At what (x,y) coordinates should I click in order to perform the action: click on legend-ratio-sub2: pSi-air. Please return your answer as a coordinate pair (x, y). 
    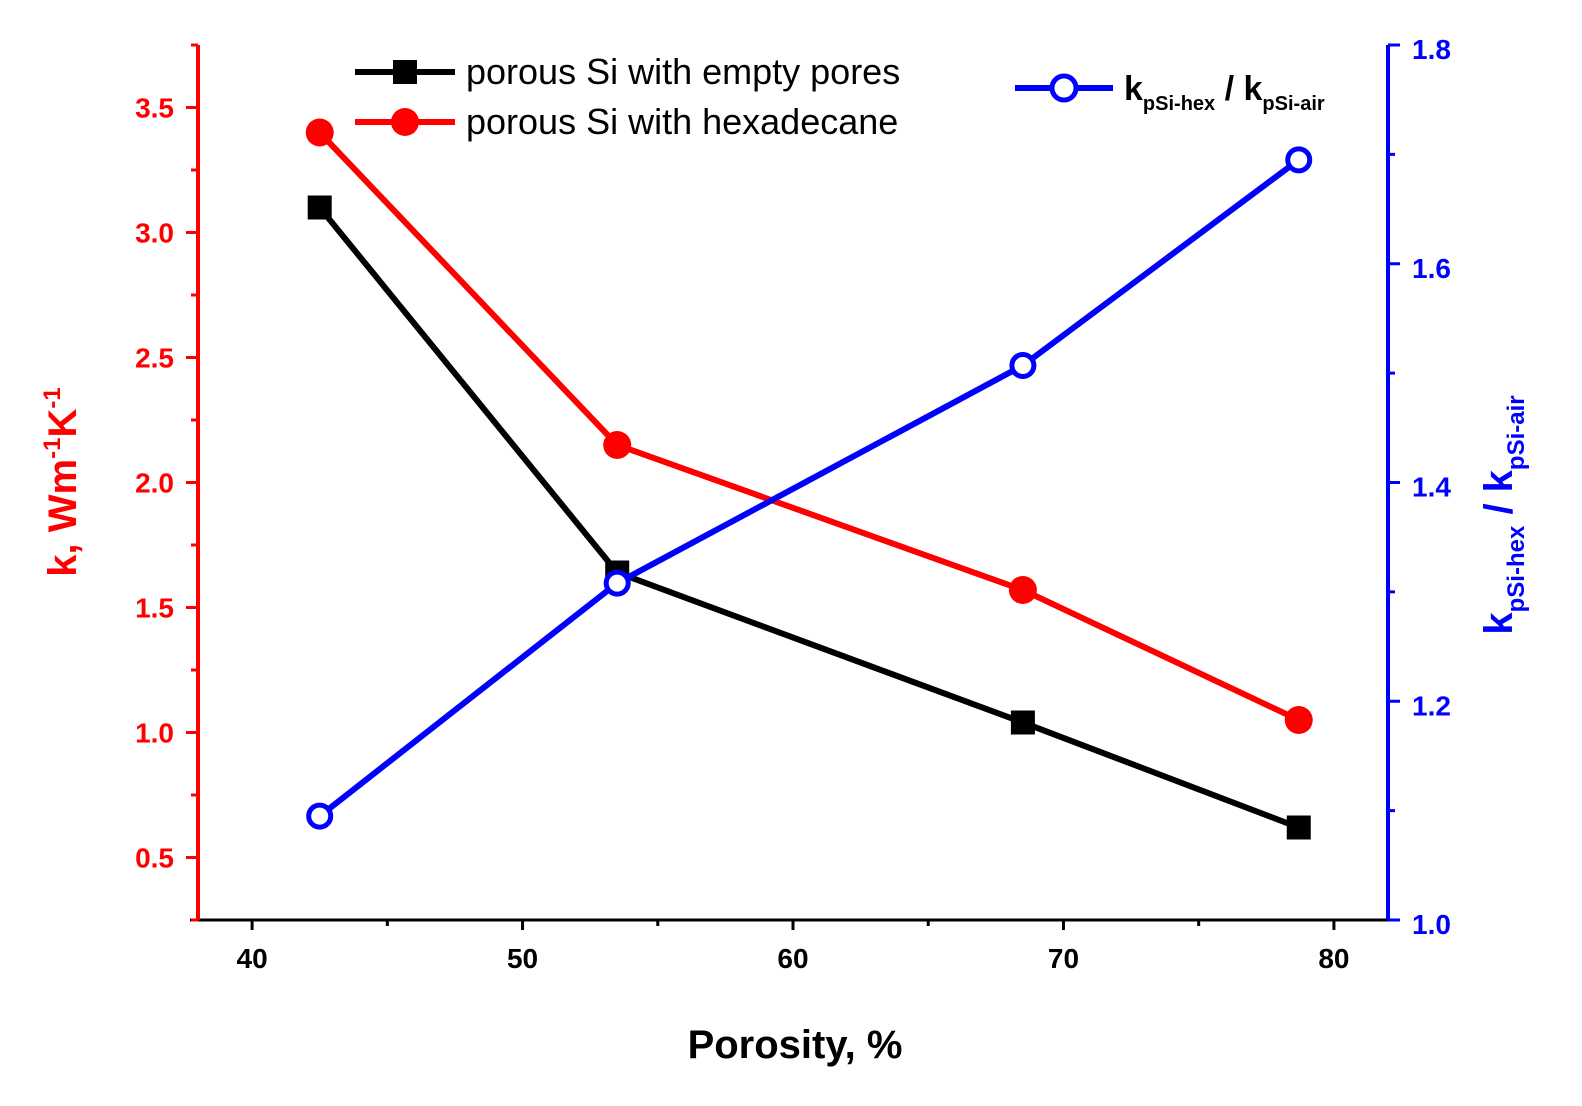
    Looking at the image, I should click on (1293, 104).